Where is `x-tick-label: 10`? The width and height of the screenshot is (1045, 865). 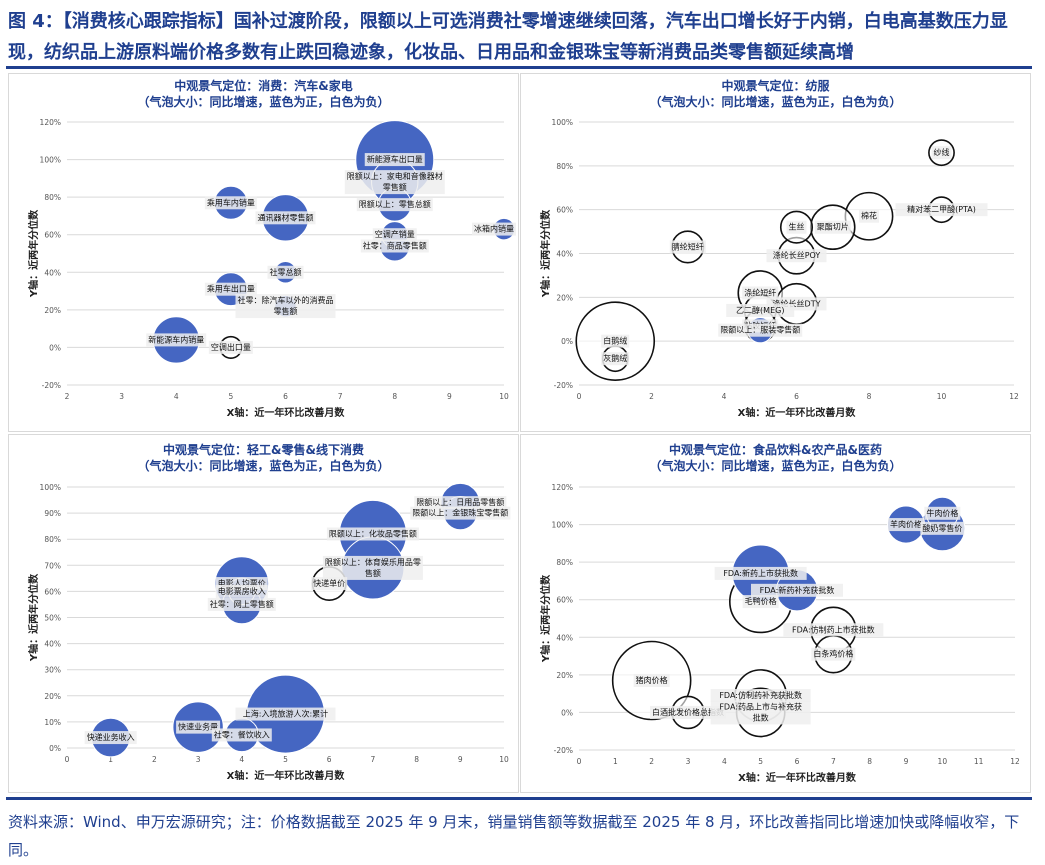
x-tick-label: 10 is located at coordinates (942, 396).